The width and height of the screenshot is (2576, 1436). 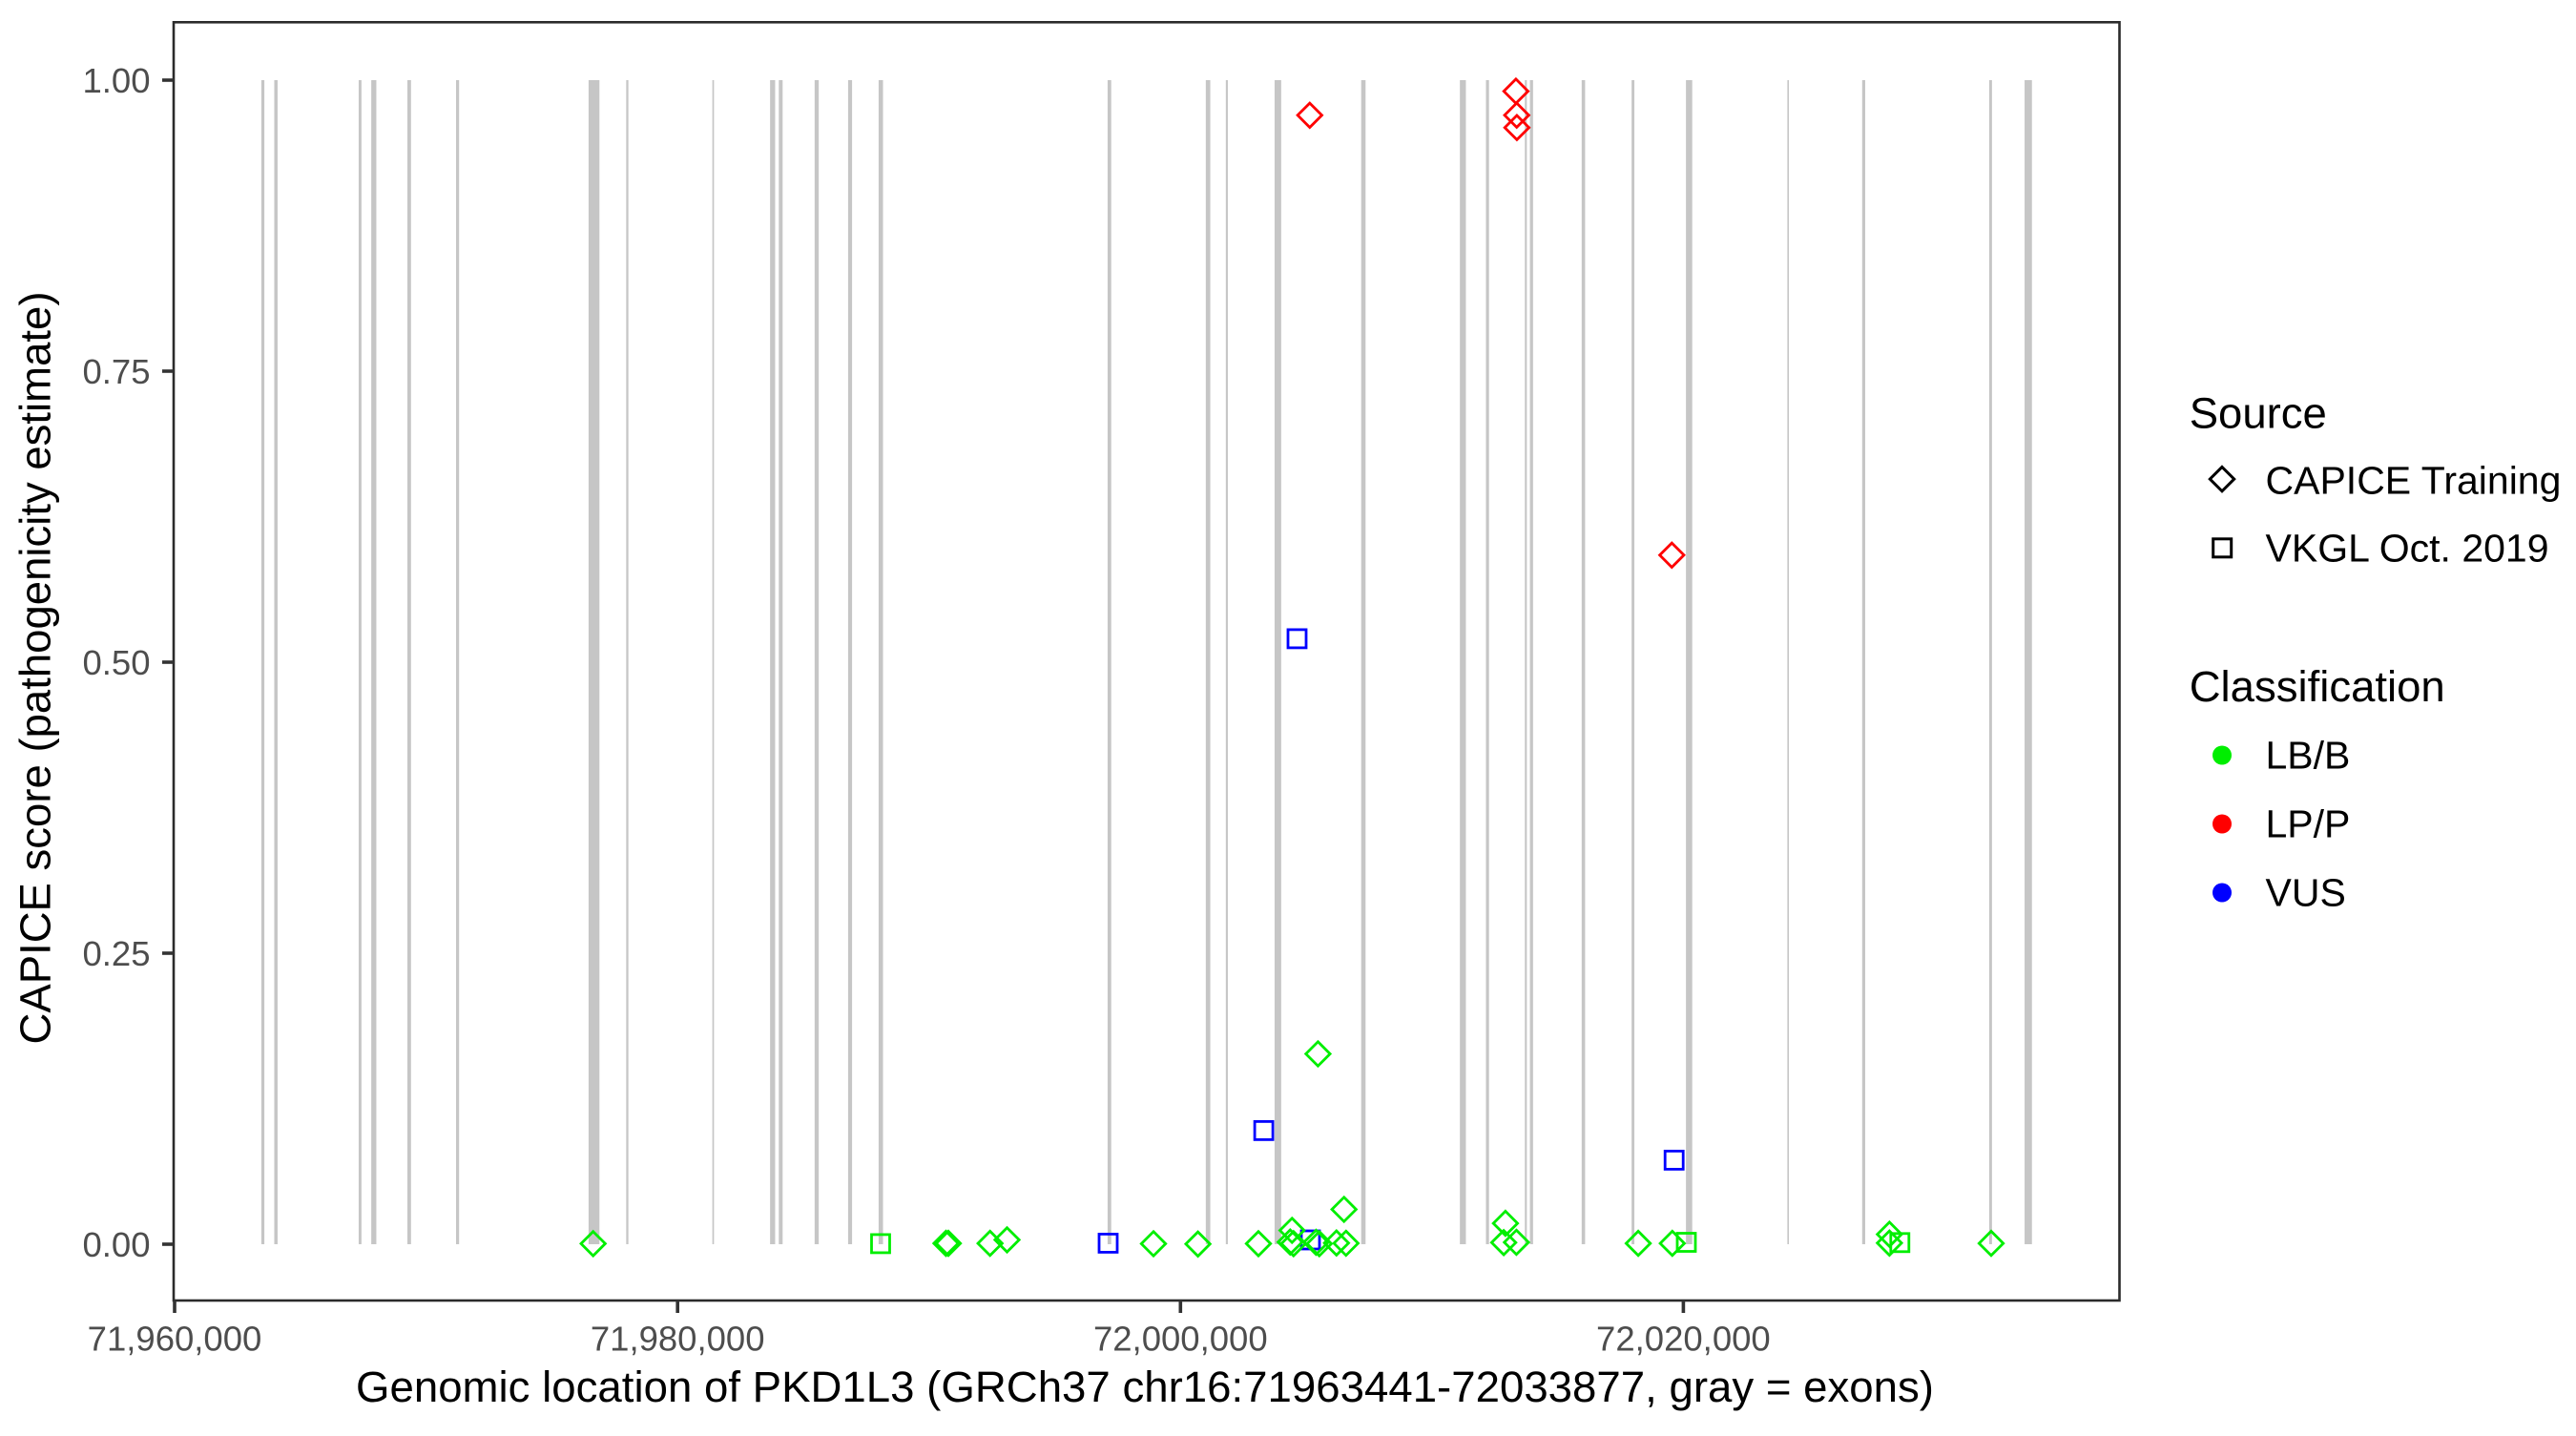 I want to click on svg-text: 72,020,000, so click(x=1683, y=1339).